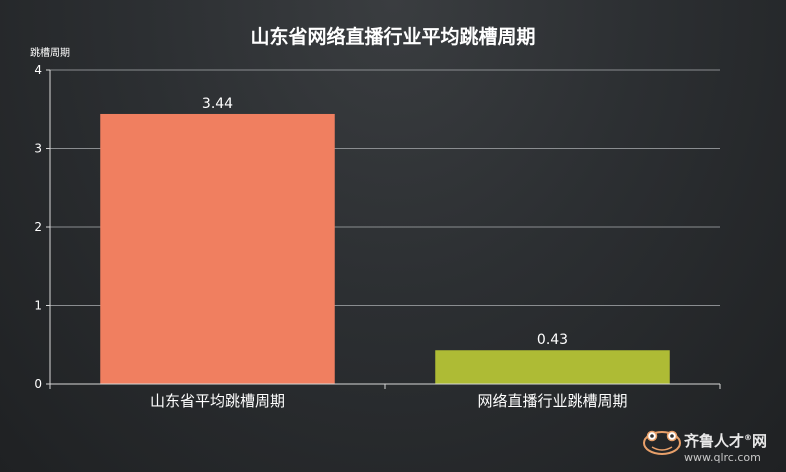  I want to click on chart-title: 山东省网络直播行业平均跳槽周期, so click(392, 36).